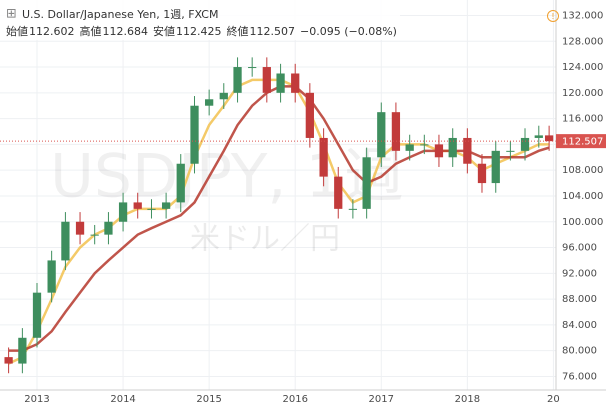 This screenshot has width=606, height=407. Describe the element at coordinates (126, 31) in the screenshot. I see `ohlc-value: 112.684` at that location.